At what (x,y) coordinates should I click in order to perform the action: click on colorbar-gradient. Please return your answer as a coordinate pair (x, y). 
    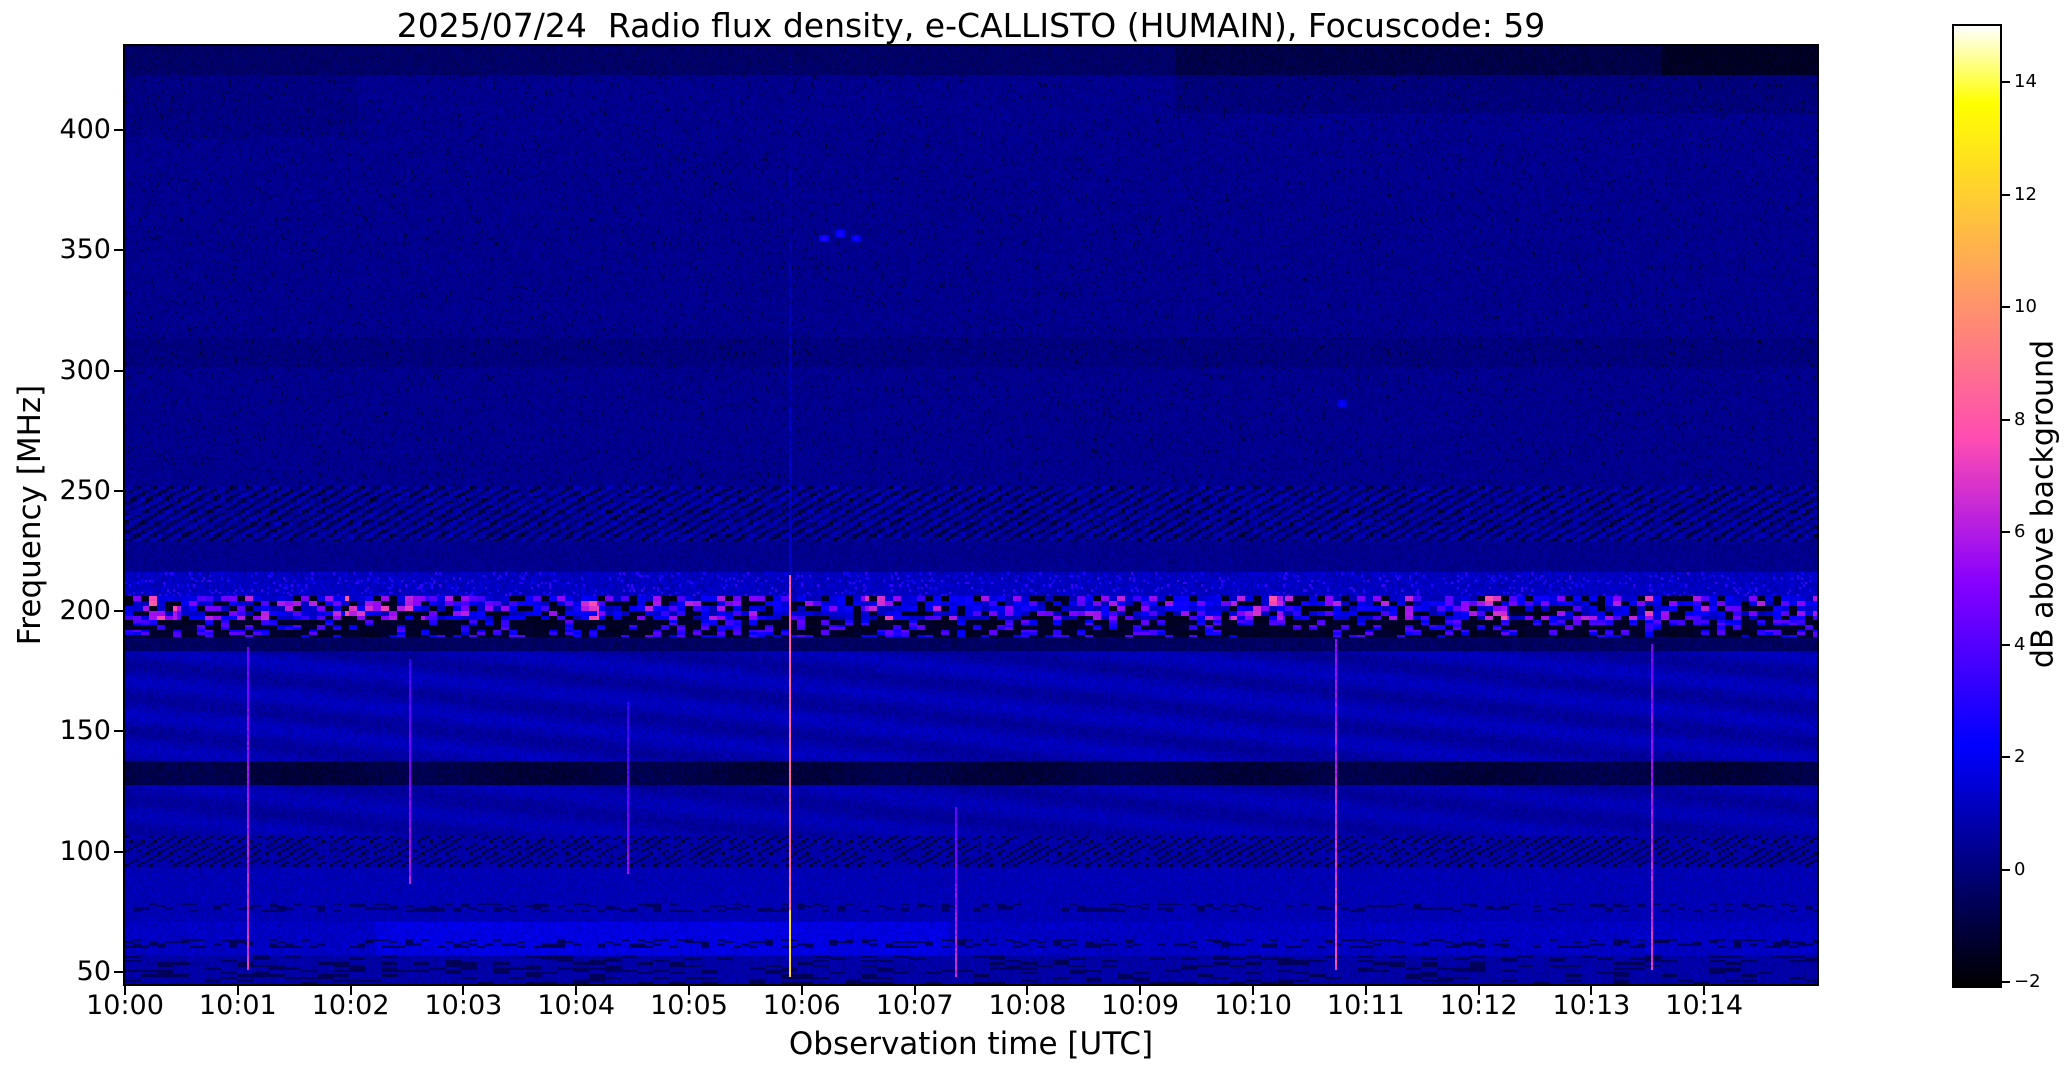
    Looking at the image, I should click on (1977, 506).